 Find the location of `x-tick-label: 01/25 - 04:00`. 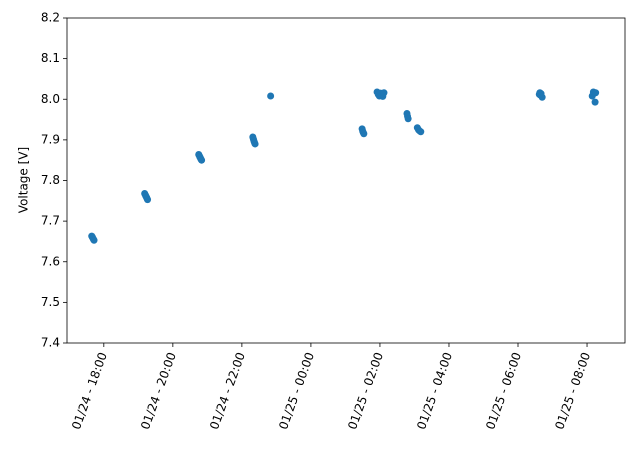

x-tick-label: 01/25 - 04:00 is located at coordinates (434, 390).